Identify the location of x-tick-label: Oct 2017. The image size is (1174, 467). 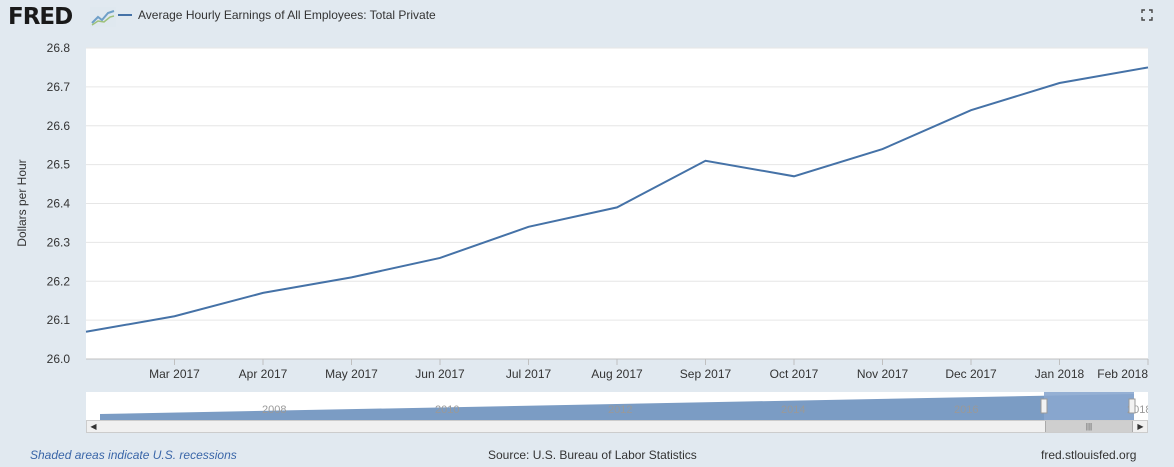
(794, 374).